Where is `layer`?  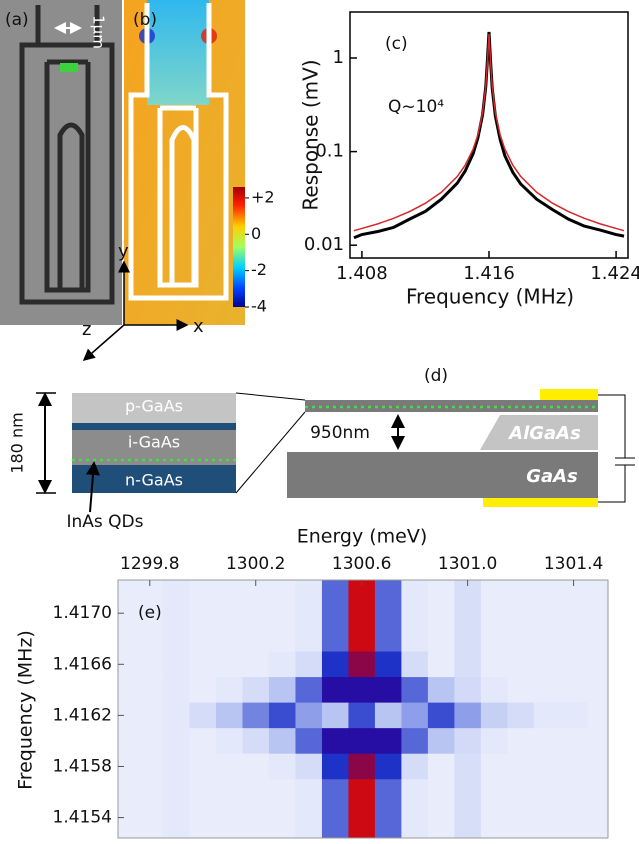 layer is located at coordinates (154, 447).